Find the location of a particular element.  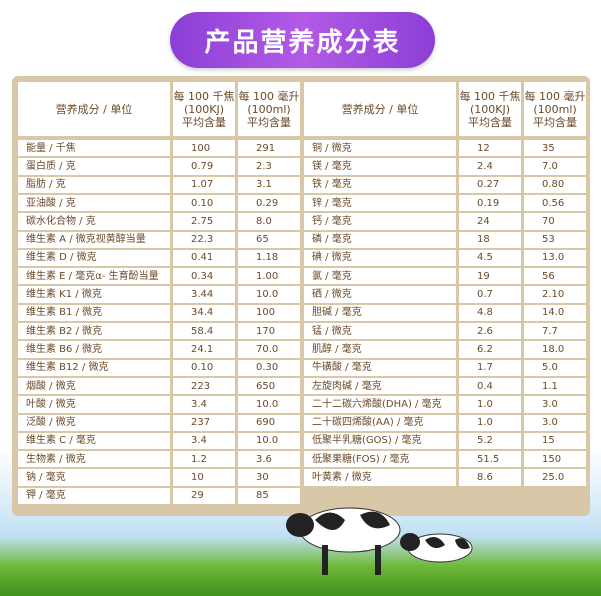

nutrient-value: 0.80 is located at coordinates (555, 184).